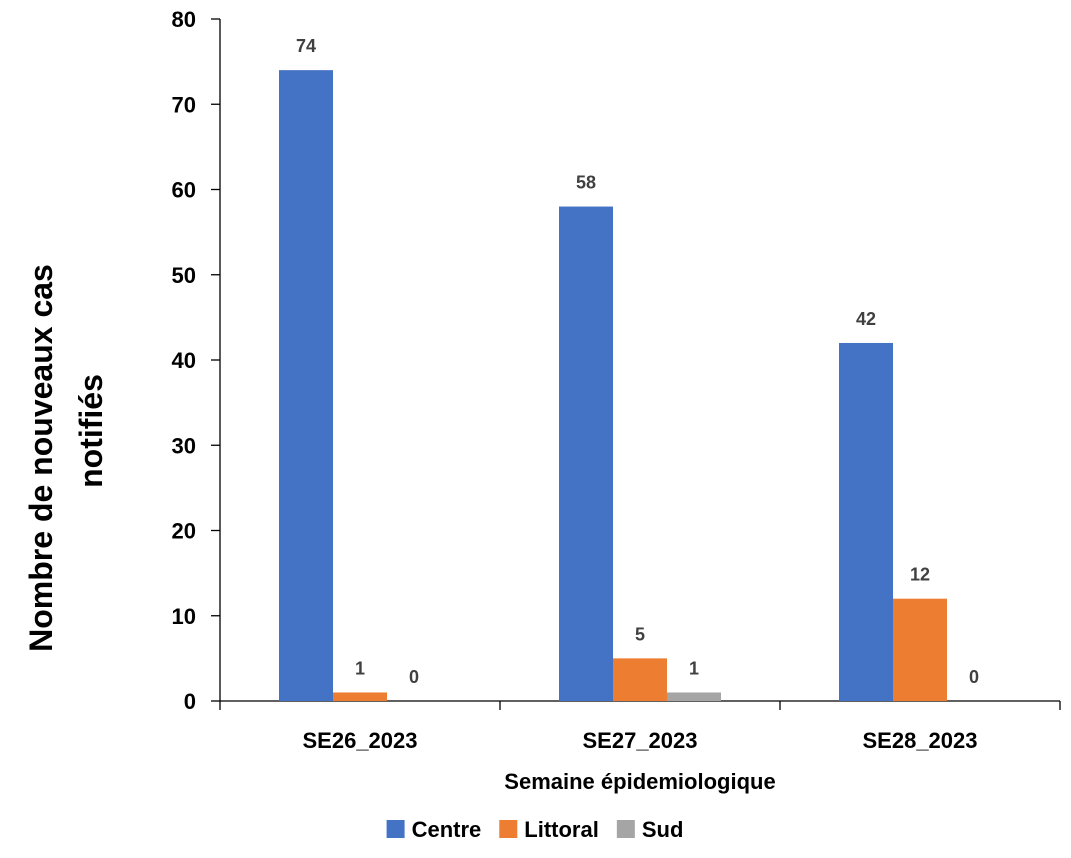  Describe the element at coordinates (640, 727) in the screenshot. I see `x-ticks: SE26_2023 SE27_2023 SE28_2023` at that location.